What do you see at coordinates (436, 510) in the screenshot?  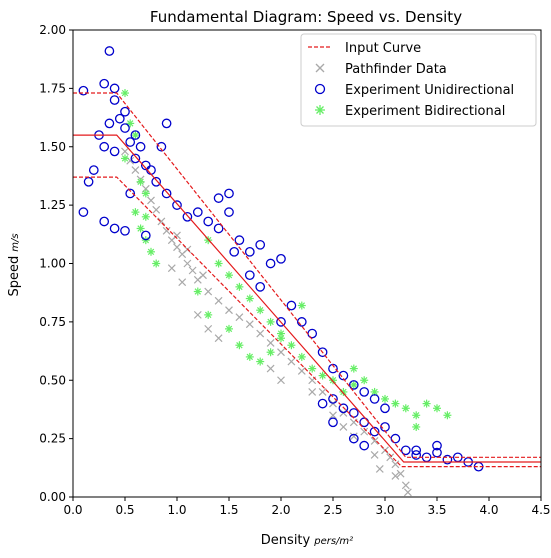 I see `x-tick-label: 3.5` at bounding box center [436, 510].